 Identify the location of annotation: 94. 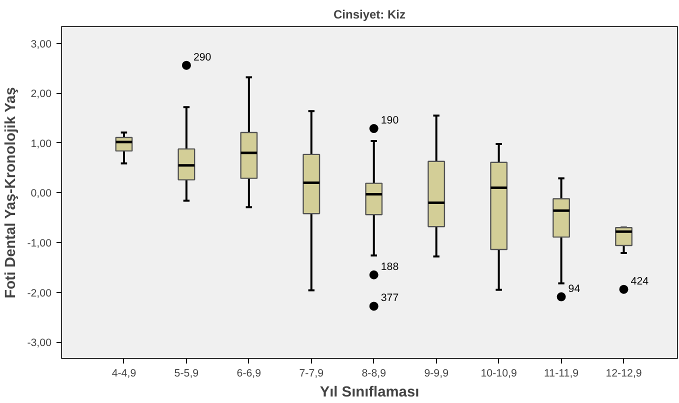
(574, 288).